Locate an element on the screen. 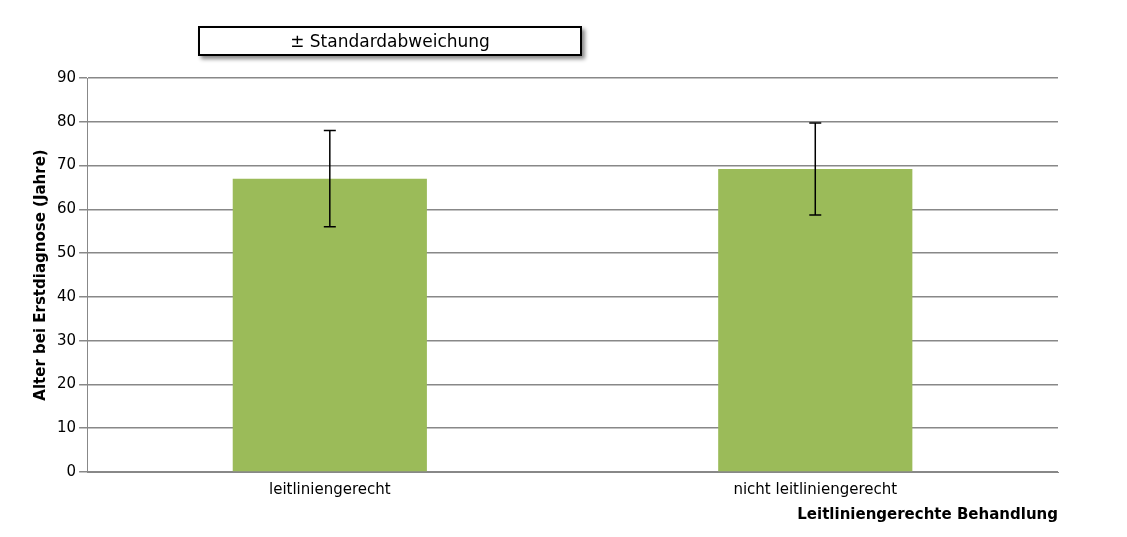 The height and width of the screenshot is (537, 1127). x-tick-label: leitliniengerecht is located at coordinates (329, 488).